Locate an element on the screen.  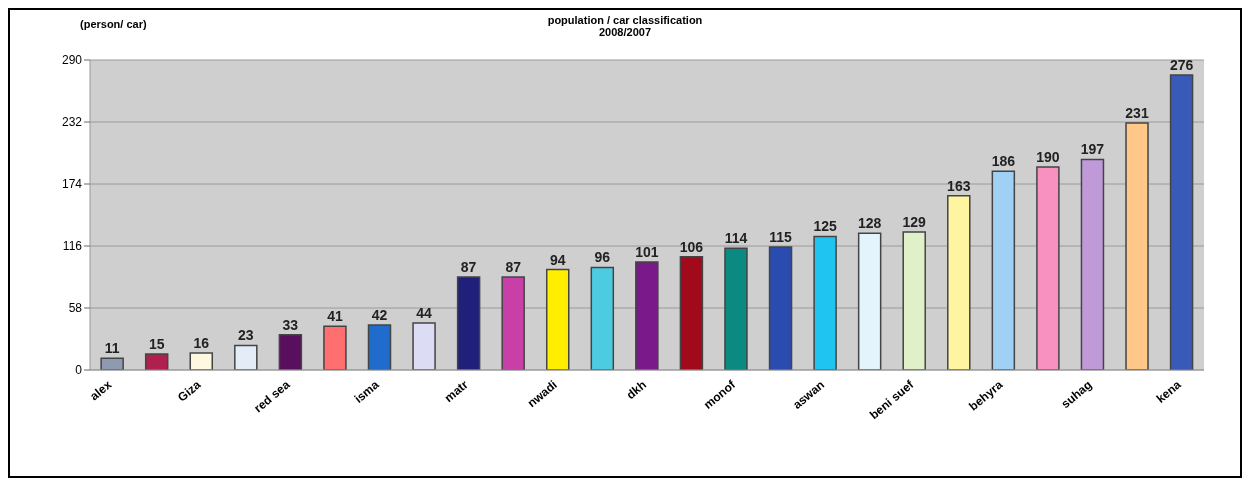
y-tick-label: 174 is located at coordinates (72, 184).